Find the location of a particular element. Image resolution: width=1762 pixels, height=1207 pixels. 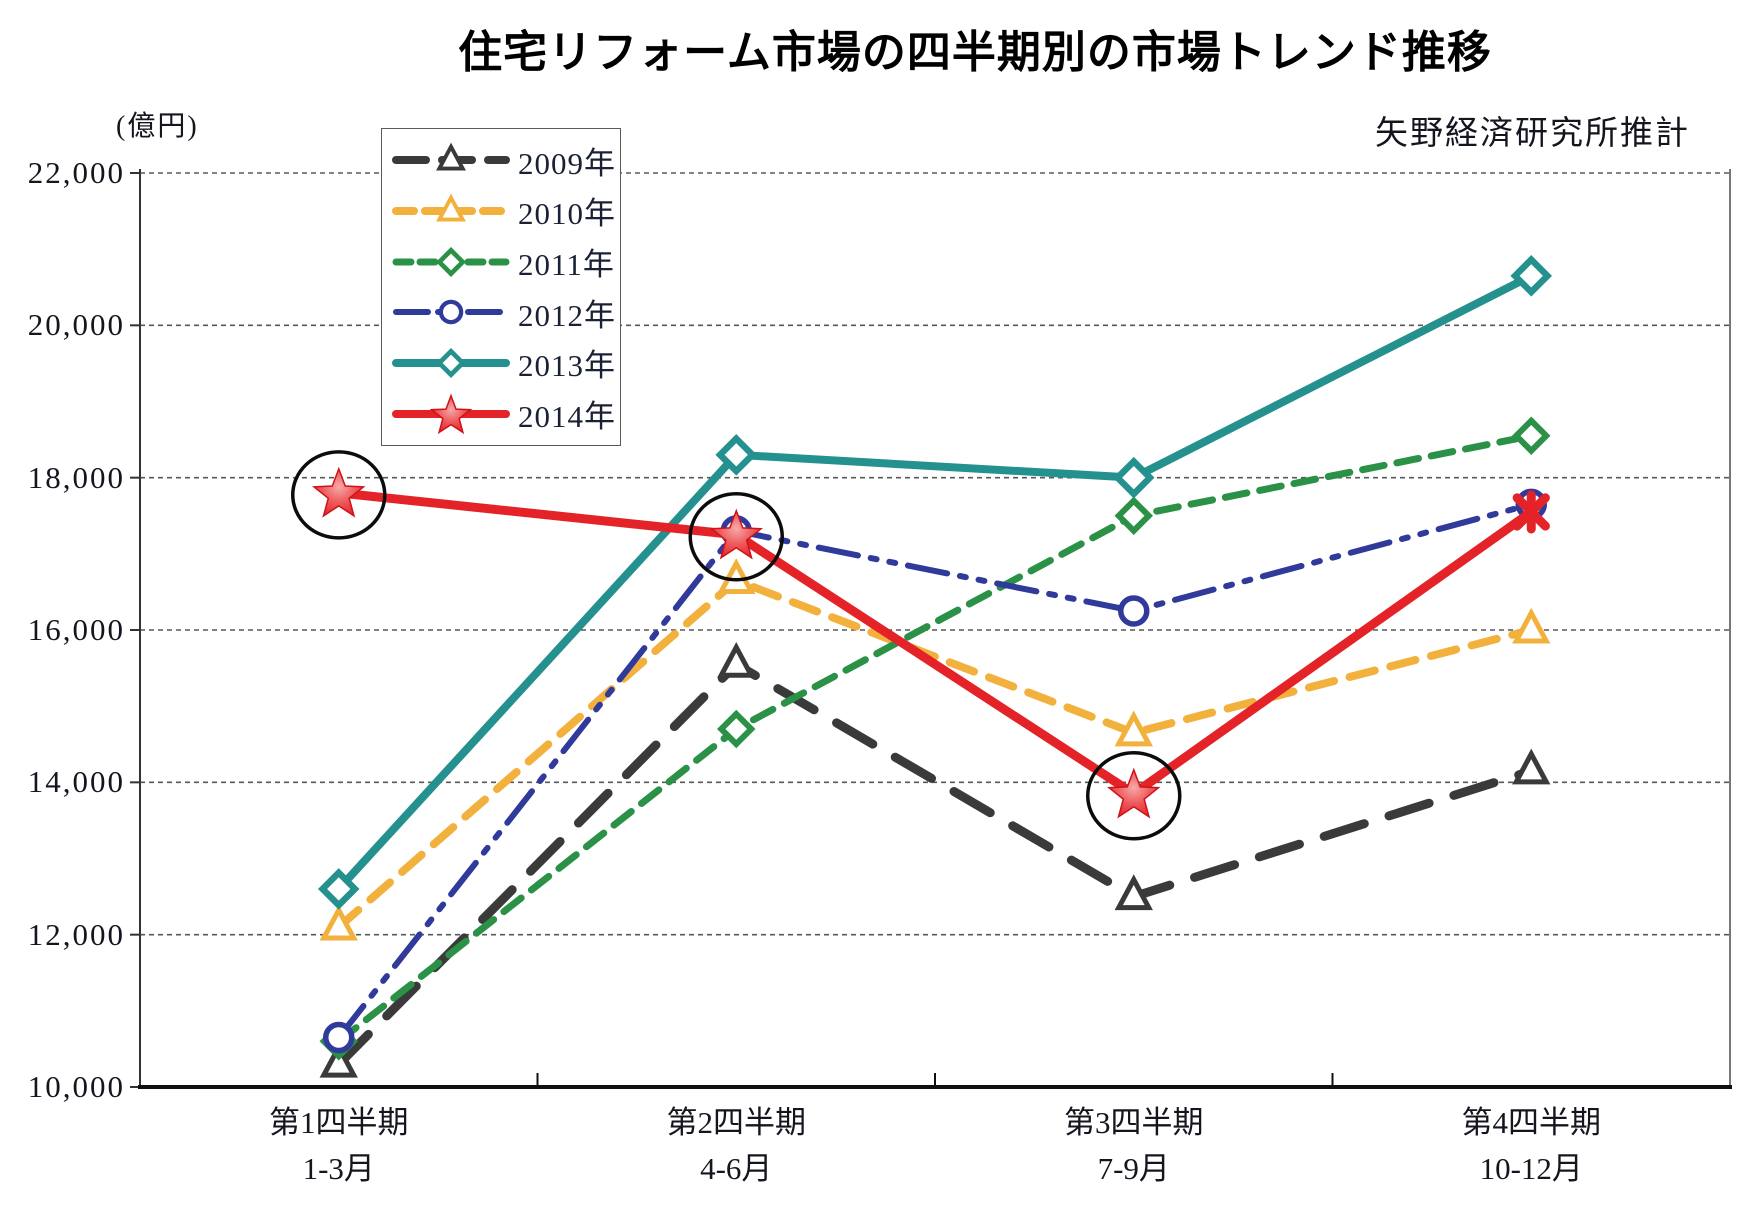

x-tick-label-months: 4-6月 is located at coordinates (736, 1168).